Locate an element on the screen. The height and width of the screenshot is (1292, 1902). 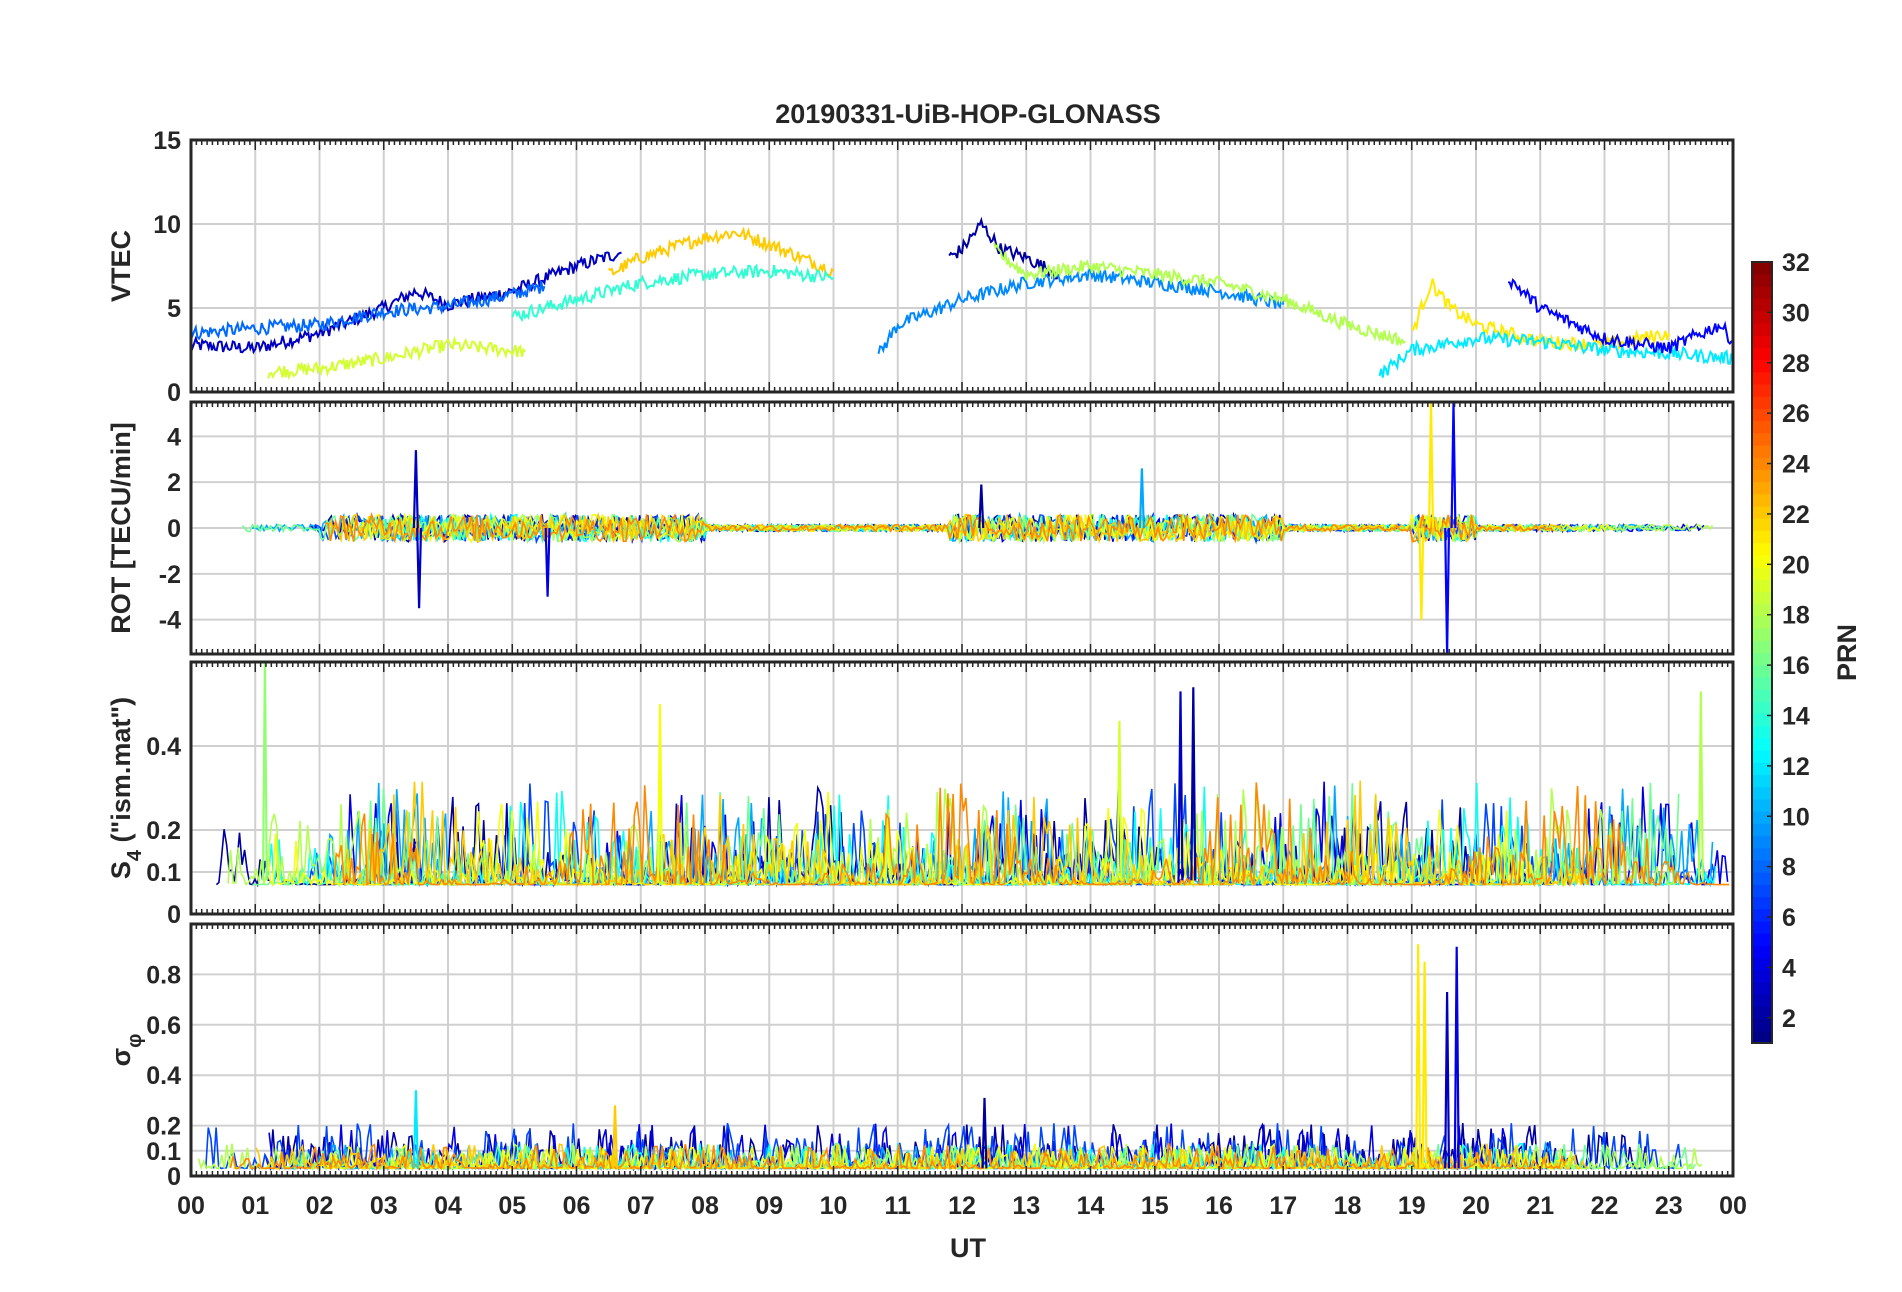
colorbar-tick-label: 12 is located at coordinates (1796, 767).